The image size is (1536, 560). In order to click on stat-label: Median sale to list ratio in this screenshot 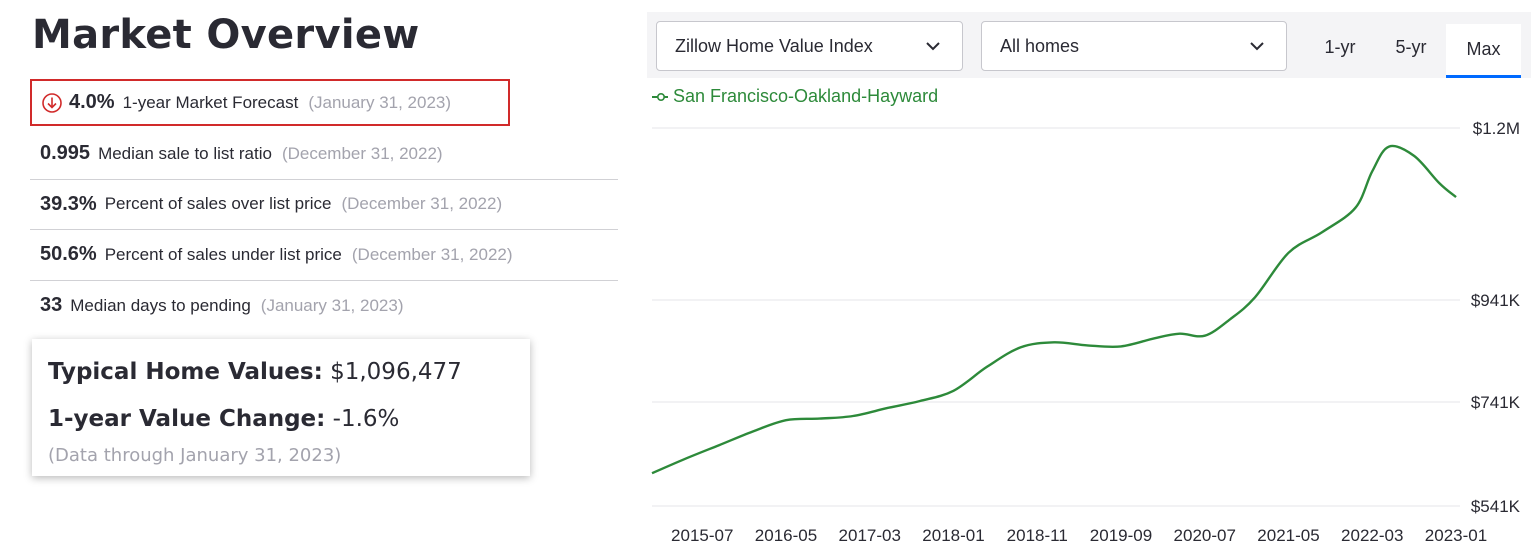, I will do `click(185, 153)`.